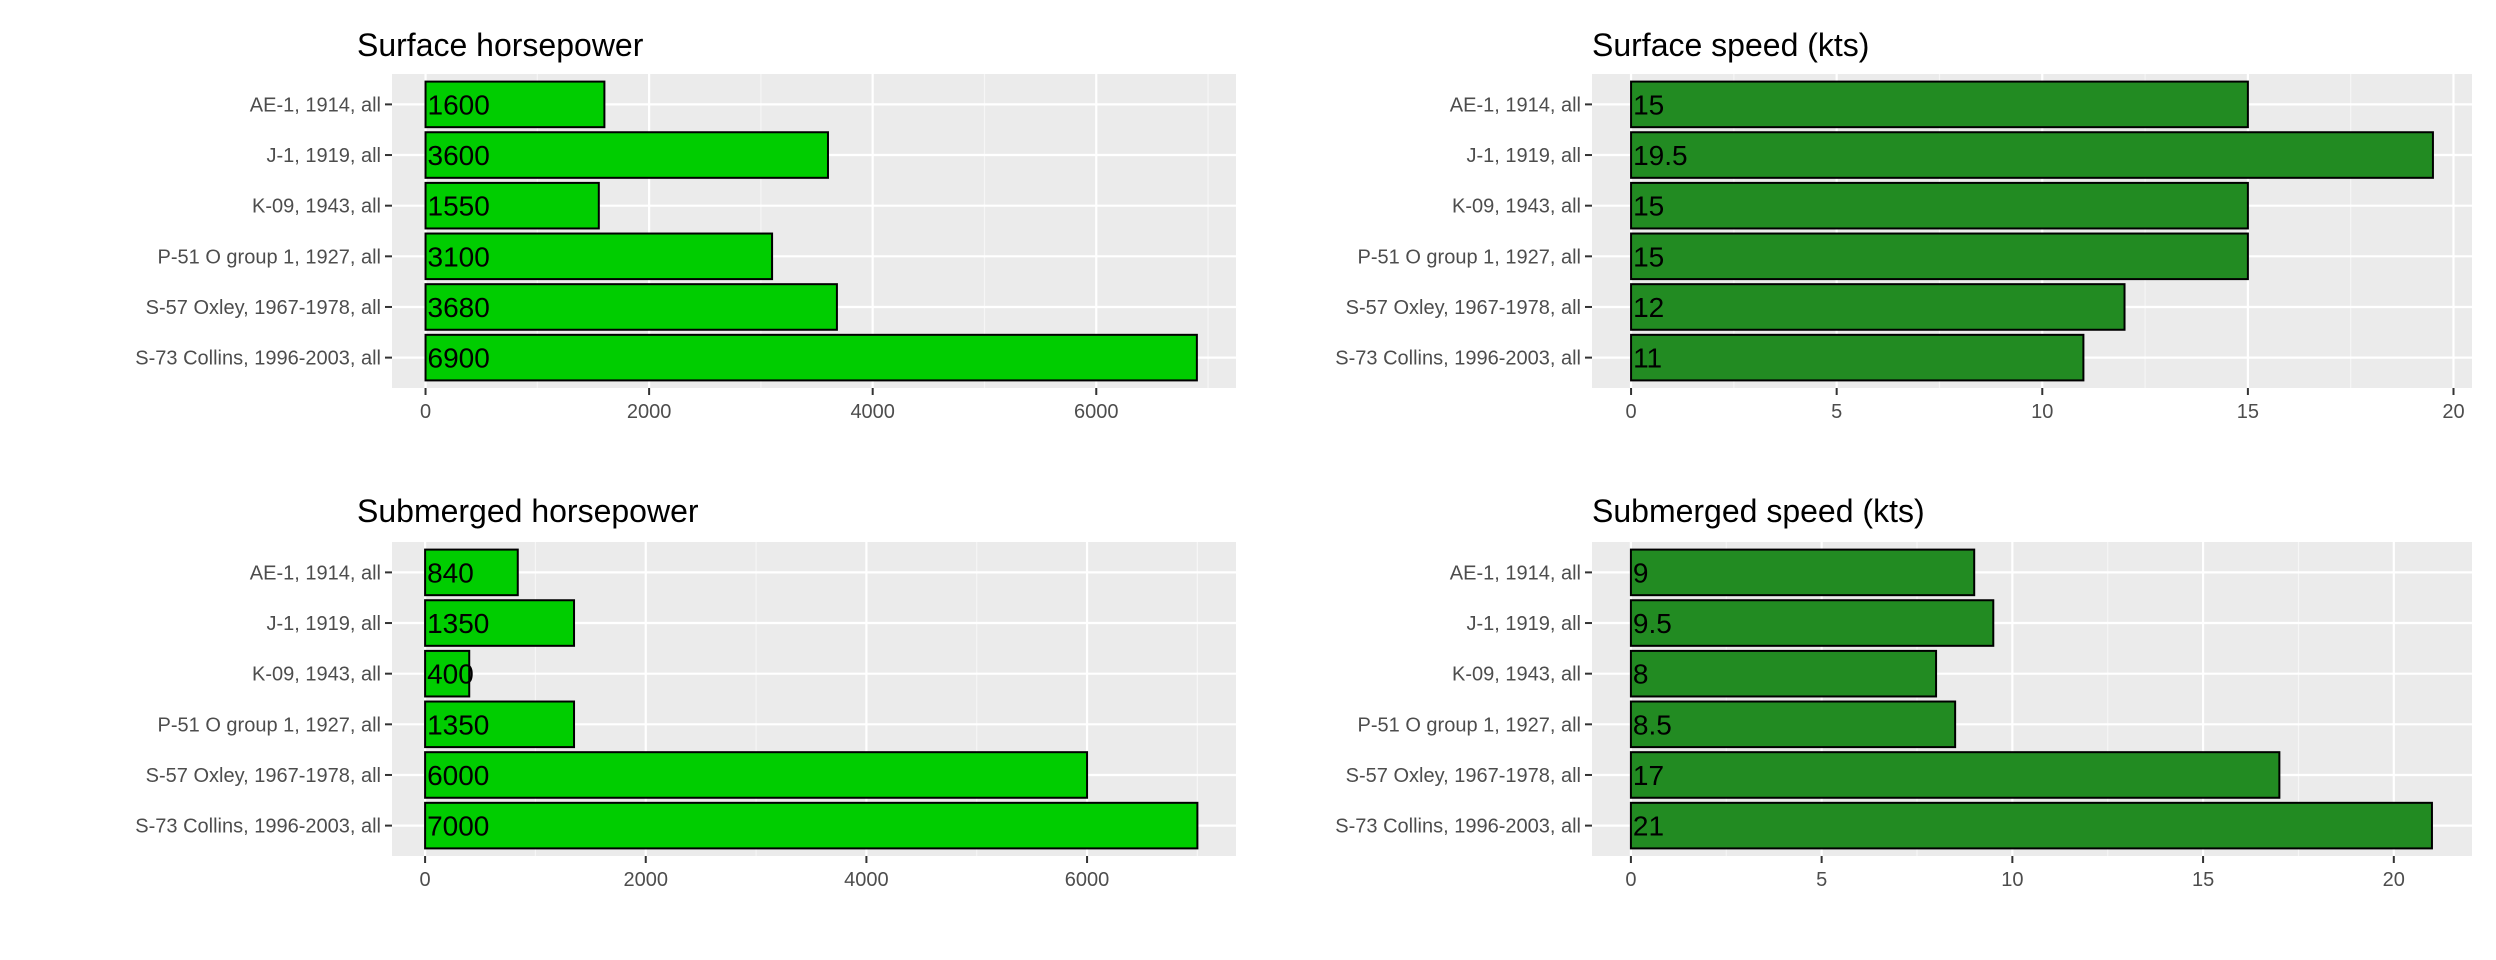 The image size is (2496, 960). What do you see at coordinates (459, 104) in the screenshot?
I see `bar-value-label: 1600` at bounding box center [459, 104].